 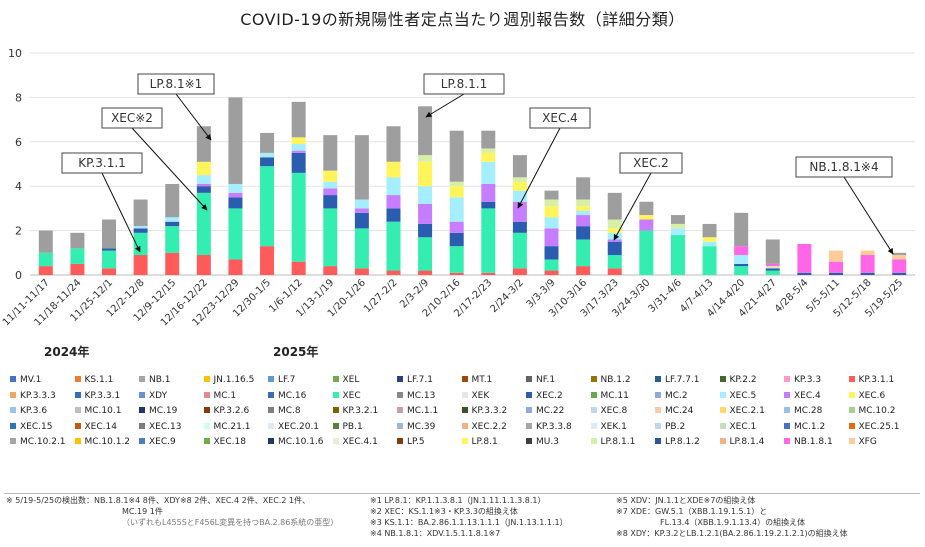 I want to click on legend-item: PB.2, so click(x=670, y=427).